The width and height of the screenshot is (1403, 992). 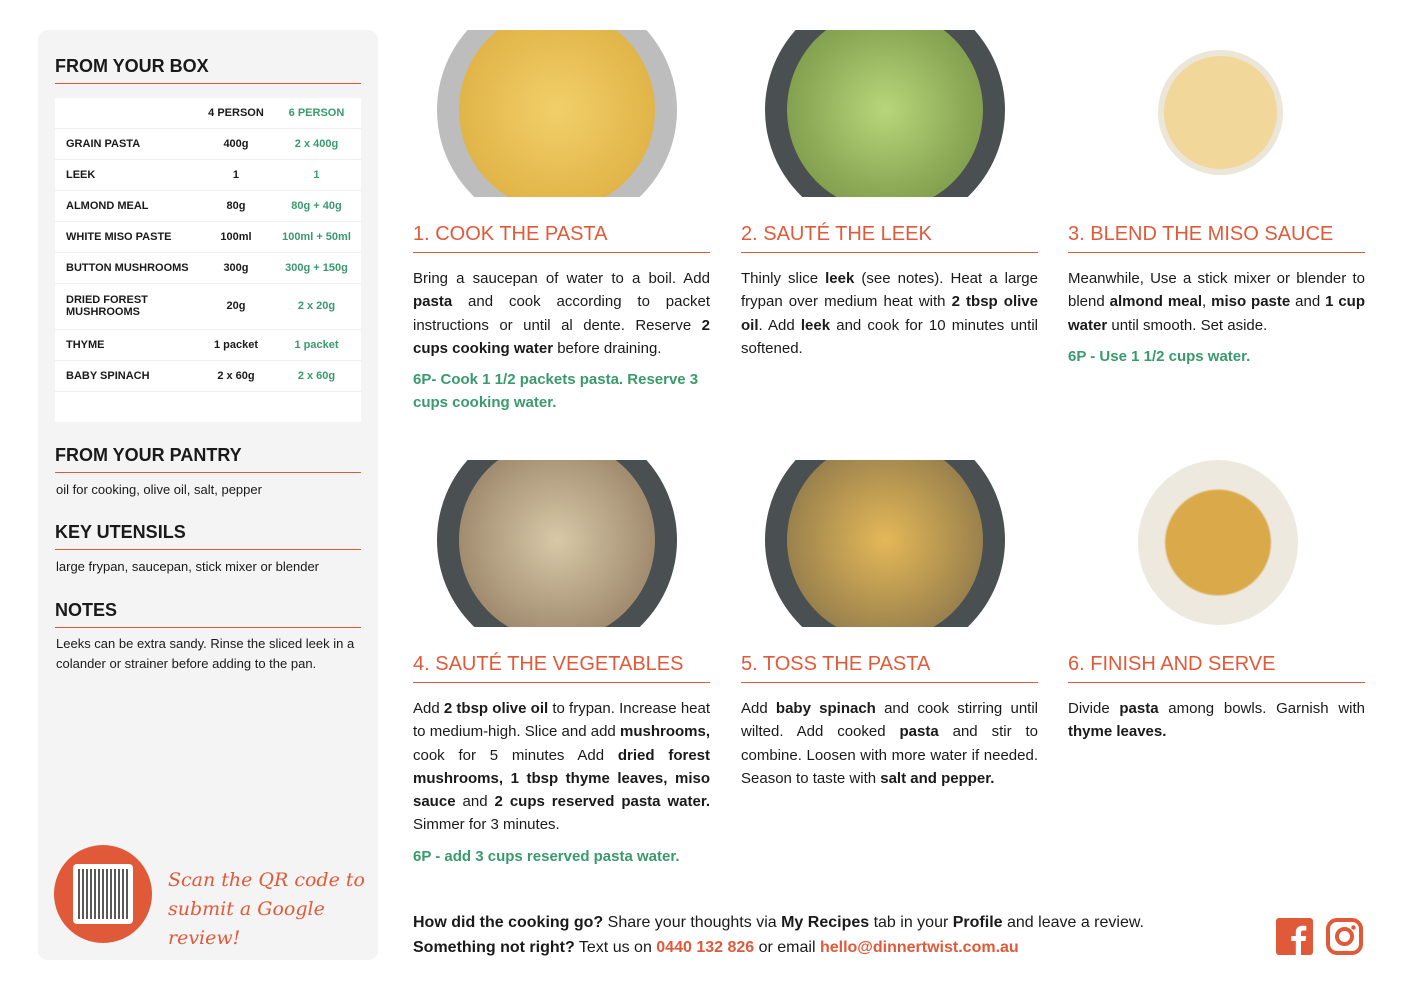 I want to click on ingredient-highlight: mushrooms,, so click(x=664, y=732).